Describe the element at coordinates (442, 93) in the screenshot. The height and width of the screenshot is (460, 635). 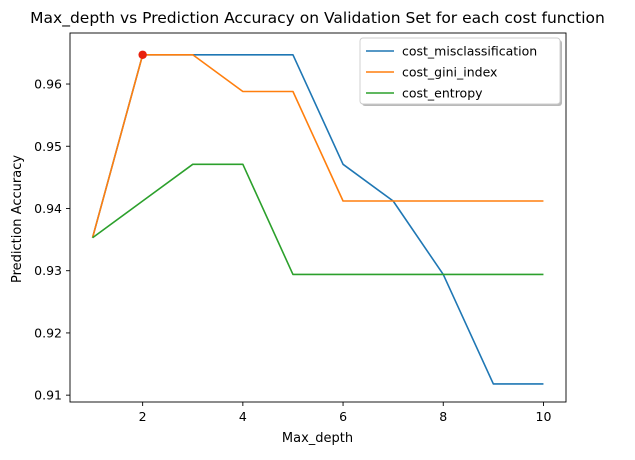
I see `legend-label-cost_entropy: cost_entropy` at that location.